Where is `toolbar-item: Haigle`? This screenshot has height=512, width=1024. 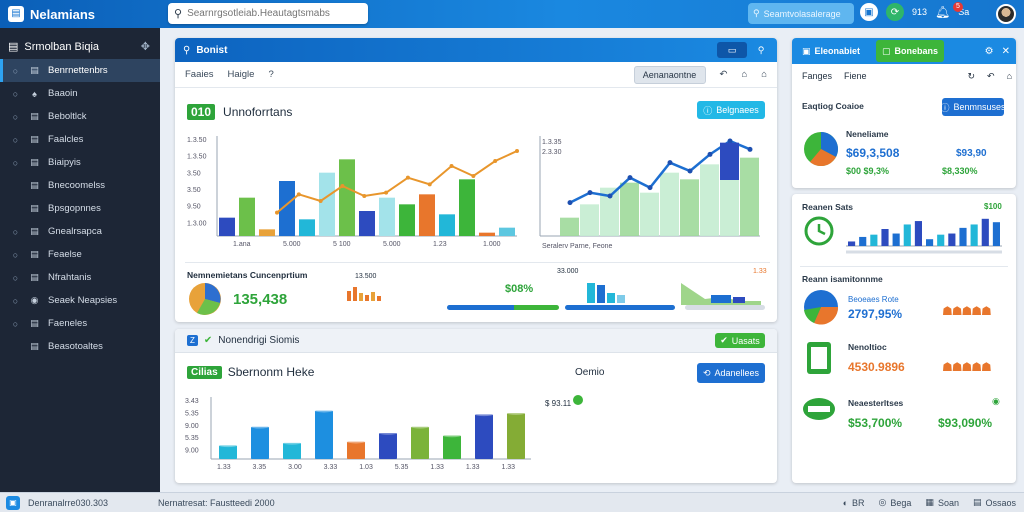
toolbar-item: Haigle is located at coordinates (241, 74).